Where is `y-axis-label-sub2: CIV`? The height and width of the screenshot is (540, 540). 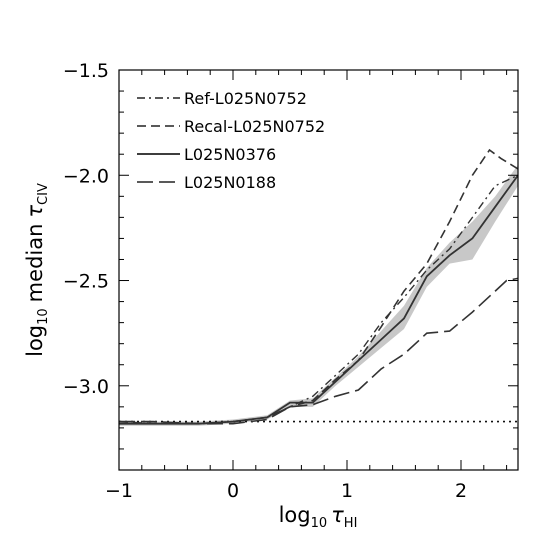
y-axis-label-sub2: CIV is located at coordinates (43, 194).